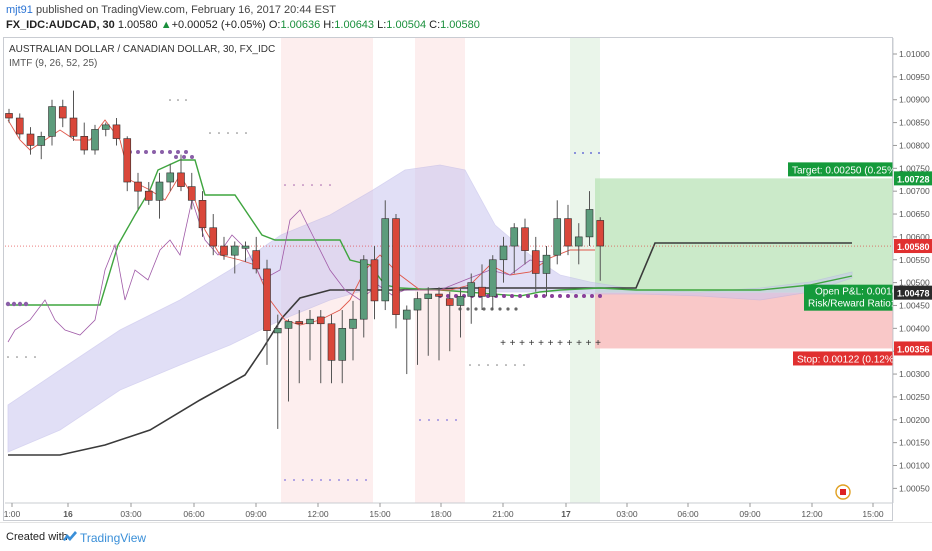  What do you see at coordinates (688, 514) in the screenshot?
I see `x-tick-label: 06:00` at bounding box center [688, 514].